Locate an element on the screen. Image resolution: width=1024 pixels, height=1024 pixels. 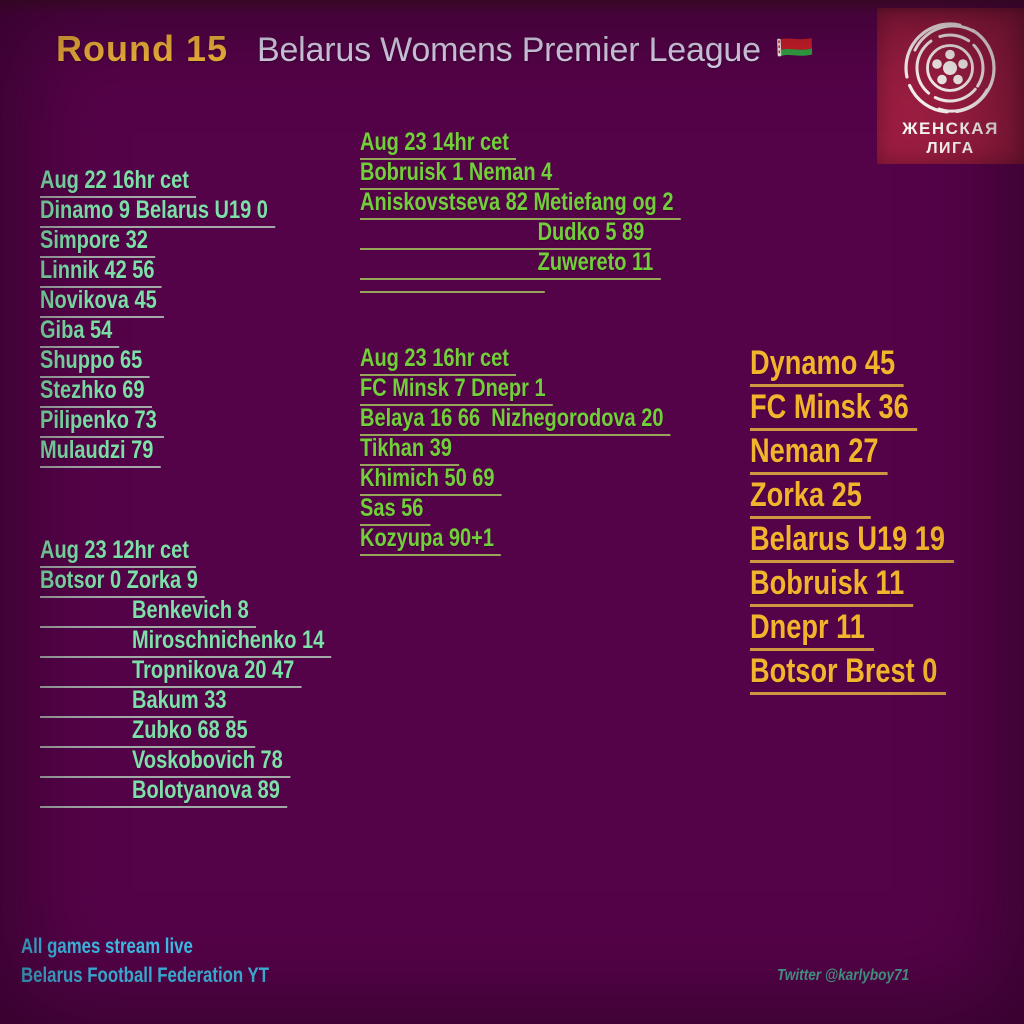
standings-row: Bobruisk 11 is located at coordinates (877, 588).